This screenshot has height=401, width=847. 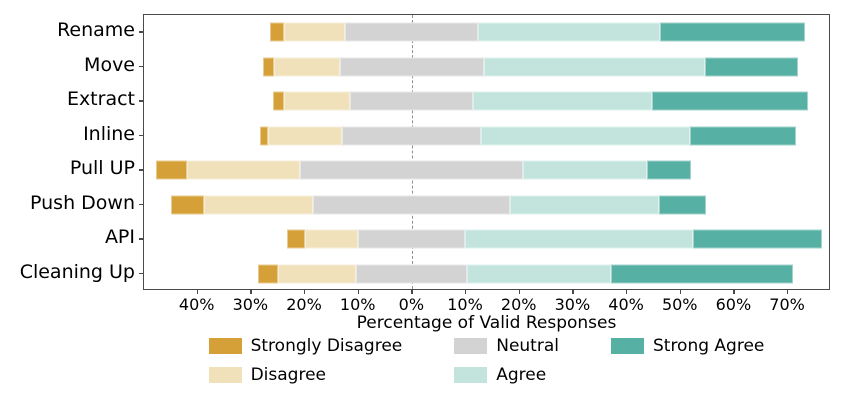 I want to click on bar-row-cleaning-up, so click(x=486, y=274).